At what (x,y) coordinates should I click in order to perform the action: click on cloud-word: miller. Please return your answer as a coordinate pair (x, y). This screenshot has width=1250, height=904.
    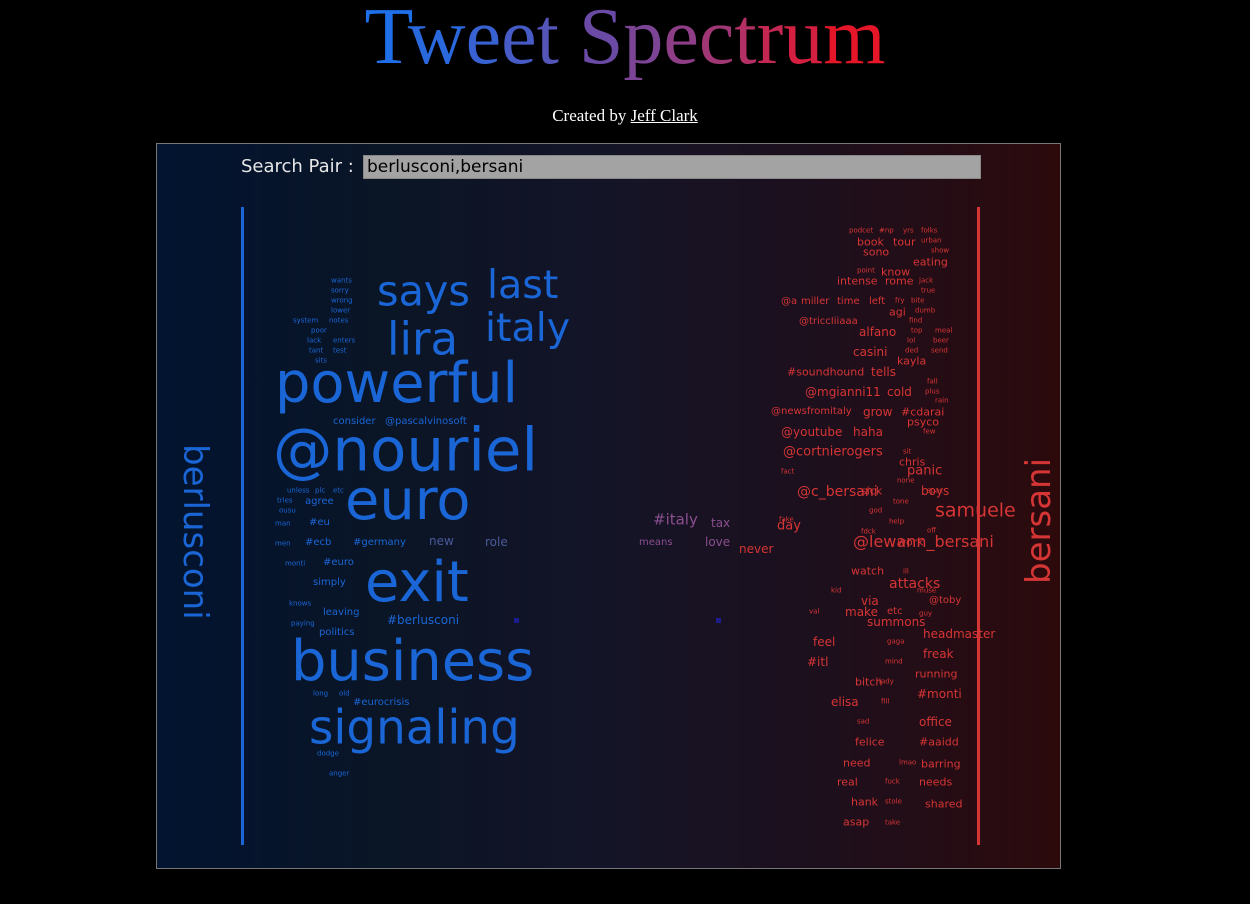
    Looking at the image, I should click on (815, 301).